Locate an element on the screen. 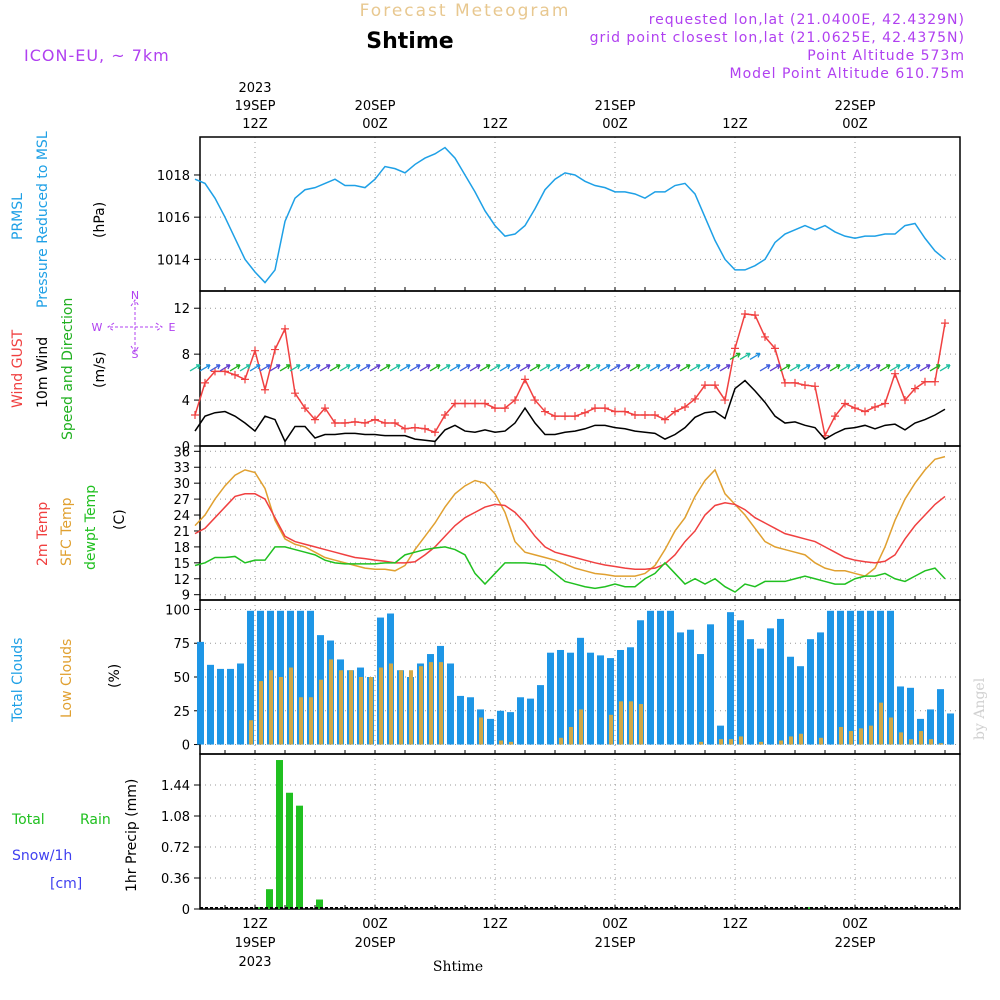 This screenshot has height=1000, width=1000. y-tick-label: 50 is located at coordinates (181, 678).